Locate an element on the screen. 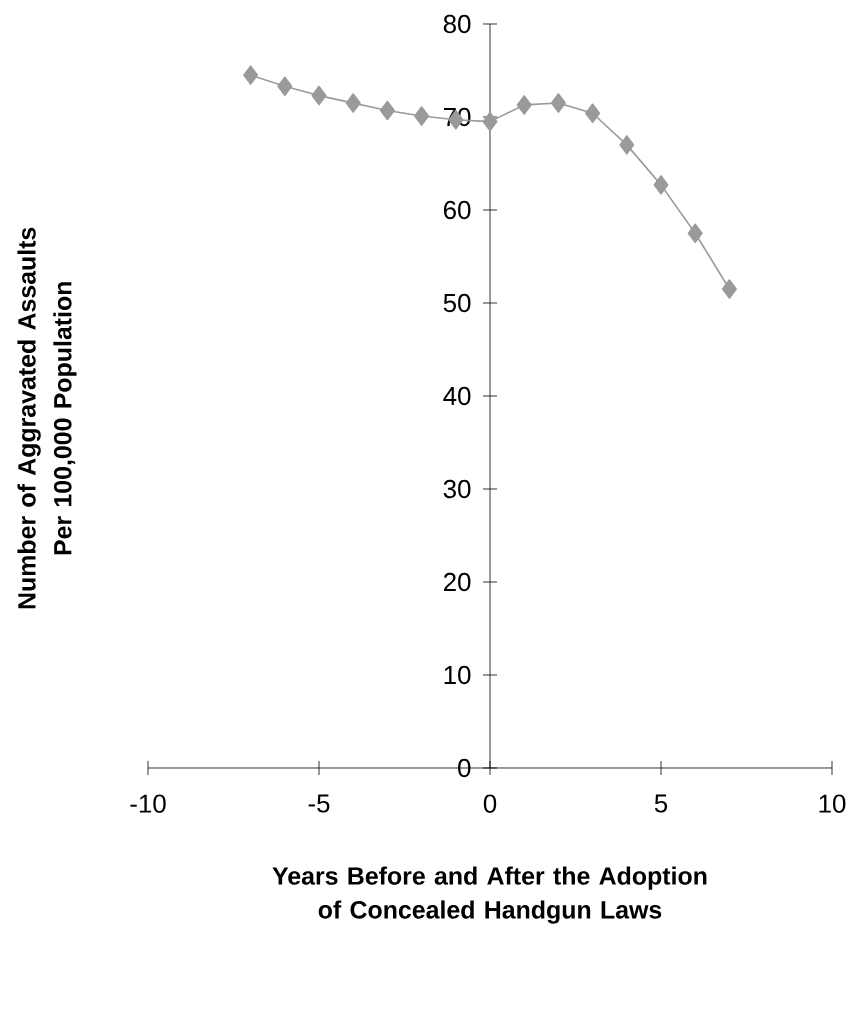 This screenshot has width=854, height=1013. y-axis-title: Number of Aggravated Assaults Per 100,000 Population is located at coordinates (47, 418).